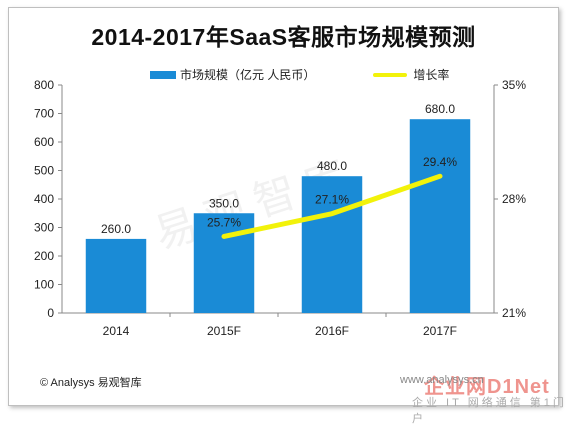 The height and width of the screenshot is (426, 567). What do you see at coordinates (44, 199) in the screenshot?
I see `y-tick-label: 400` at bounding box center [44, 199].